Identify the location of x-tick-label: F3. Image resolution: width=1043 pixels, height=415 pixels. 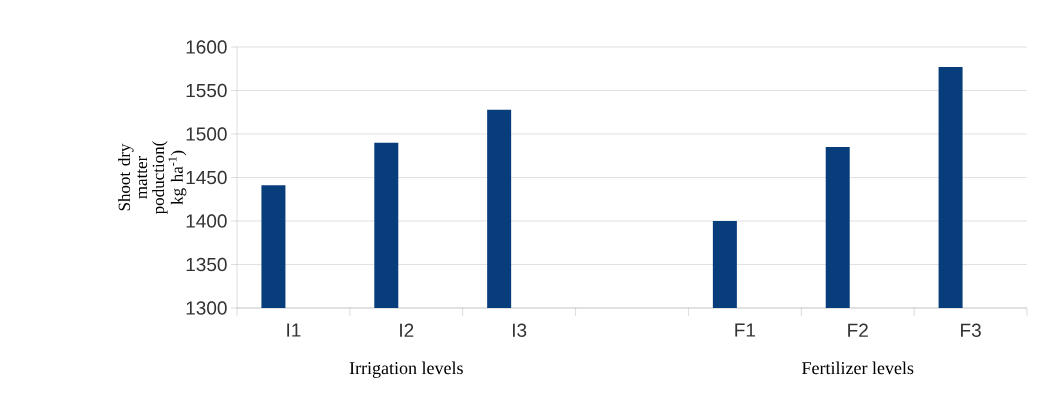
(971, 330).